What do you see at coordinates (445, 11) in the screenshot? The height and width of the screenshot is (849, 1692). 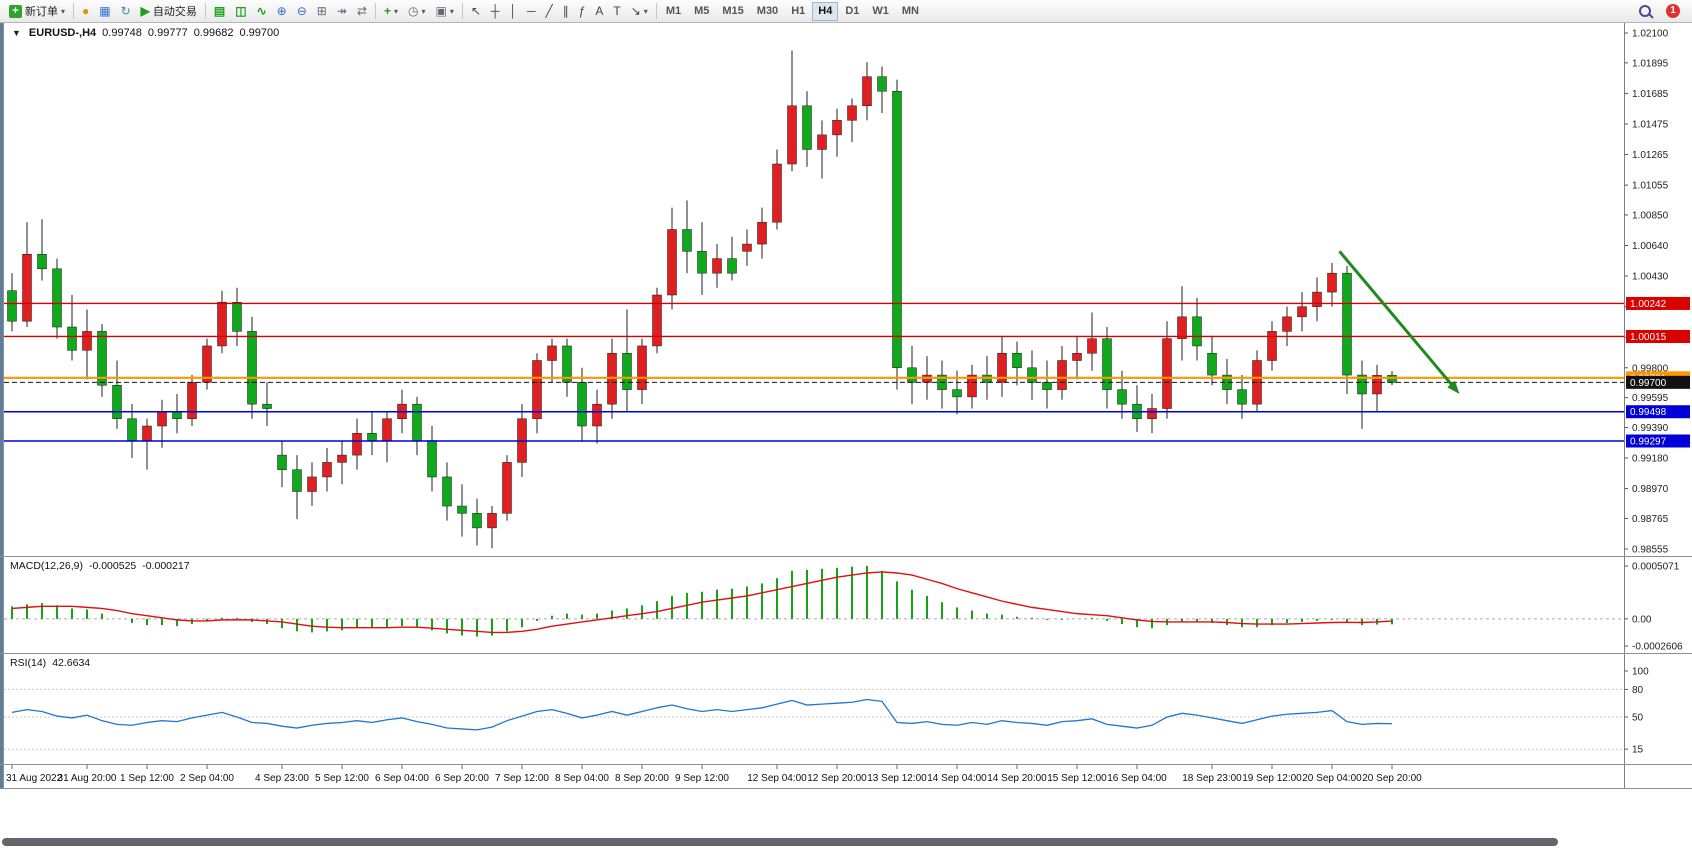 I see `templates-button: ▣ ▾` at bounding box center [445, 11].